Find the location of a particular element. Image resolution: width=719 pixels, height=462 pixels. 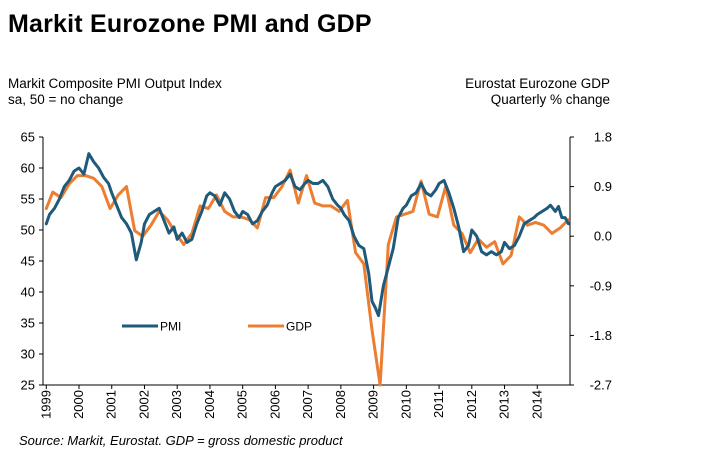

x-axis-tick-label: 2013 is located at coordinates (504, 404).